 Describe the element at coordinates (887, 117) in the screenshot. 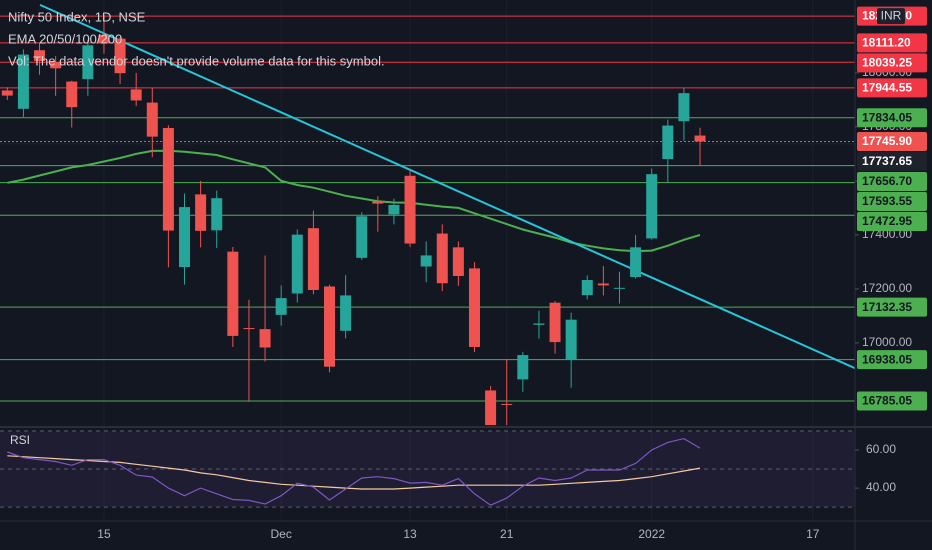

I see `price-label: 17834.05` at that location.